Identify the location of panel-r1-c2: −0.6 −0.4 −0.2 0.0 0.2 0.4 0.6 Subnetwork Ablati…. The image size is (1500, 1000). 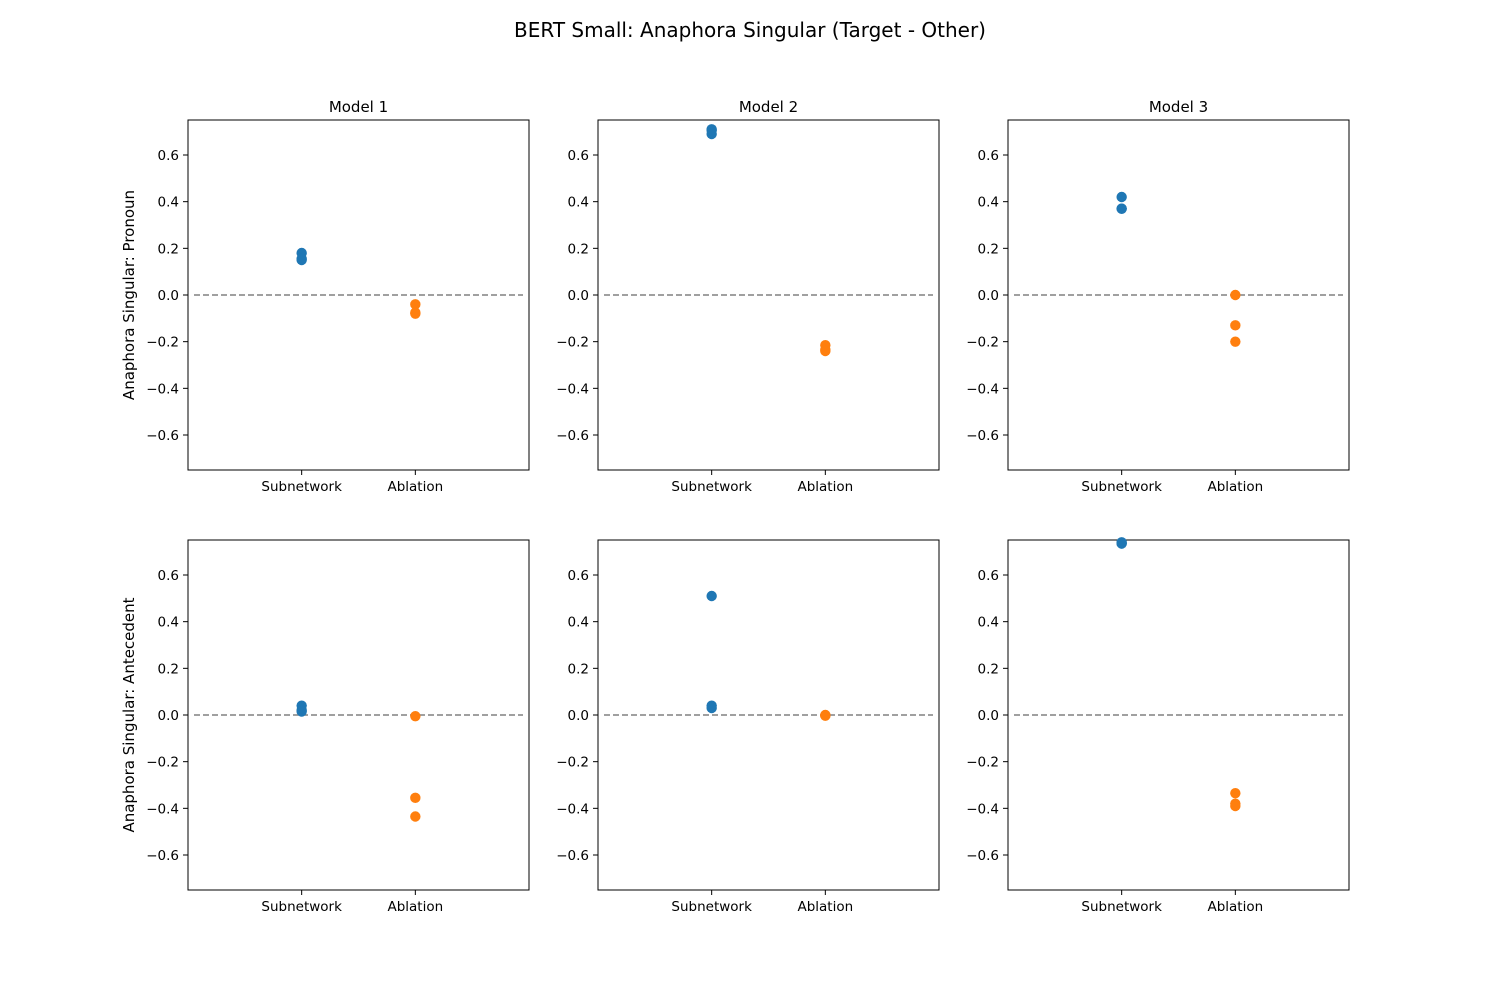
(1158, 726).